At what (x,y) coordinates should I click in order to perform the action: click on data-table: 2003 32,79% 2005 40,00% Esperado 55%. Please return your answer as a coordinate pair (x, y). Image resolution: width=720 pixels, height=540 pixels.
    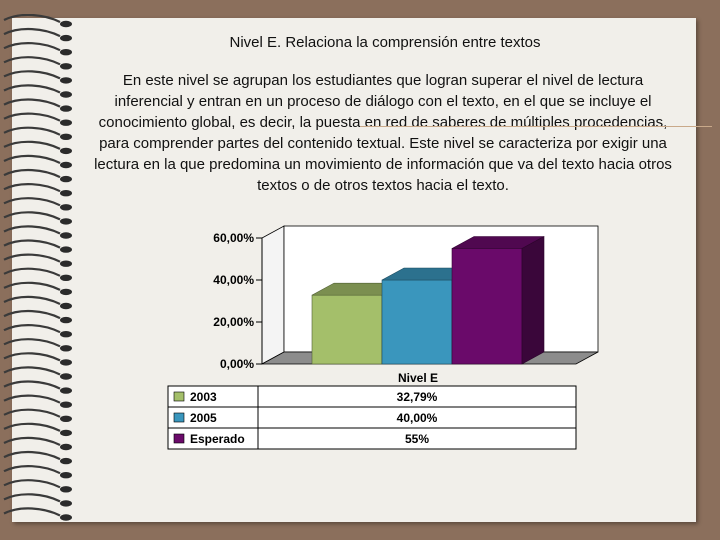
    Looking at the image, I should click on (372, 417).